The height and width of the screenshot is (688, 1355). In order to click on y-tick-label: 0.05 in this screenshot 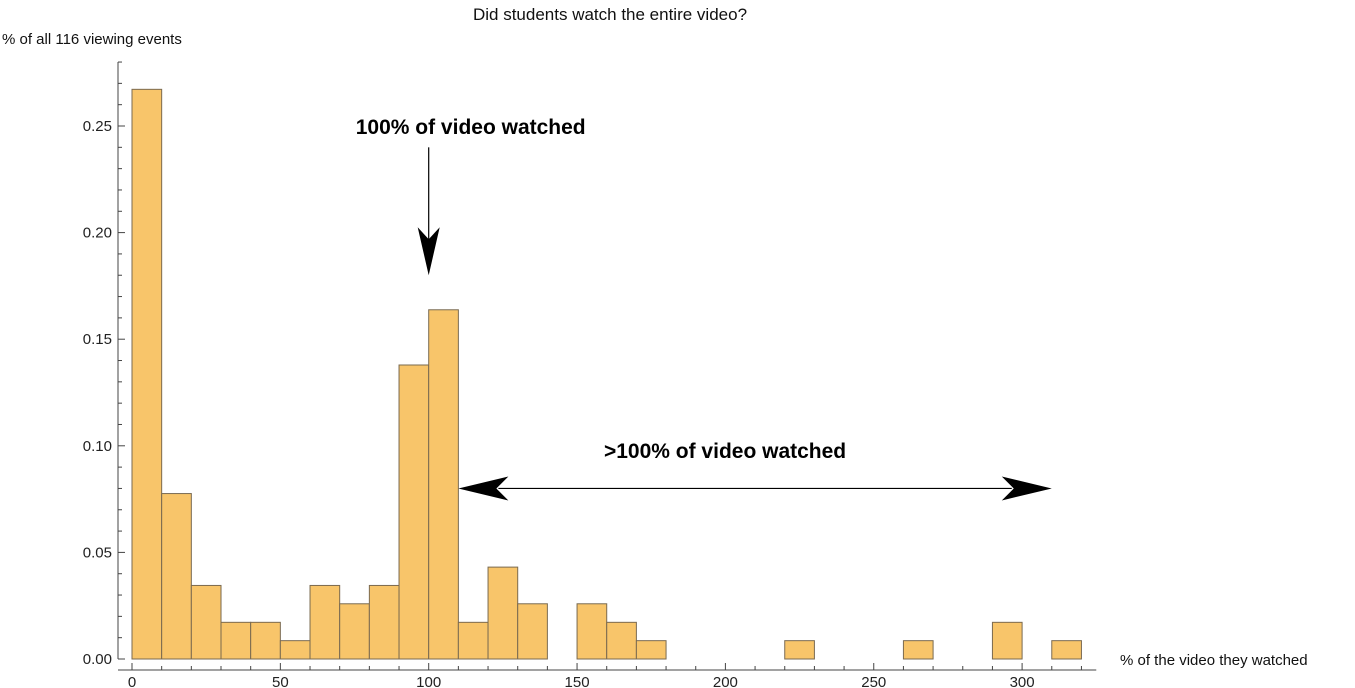, I will do `click(97, 552)`.